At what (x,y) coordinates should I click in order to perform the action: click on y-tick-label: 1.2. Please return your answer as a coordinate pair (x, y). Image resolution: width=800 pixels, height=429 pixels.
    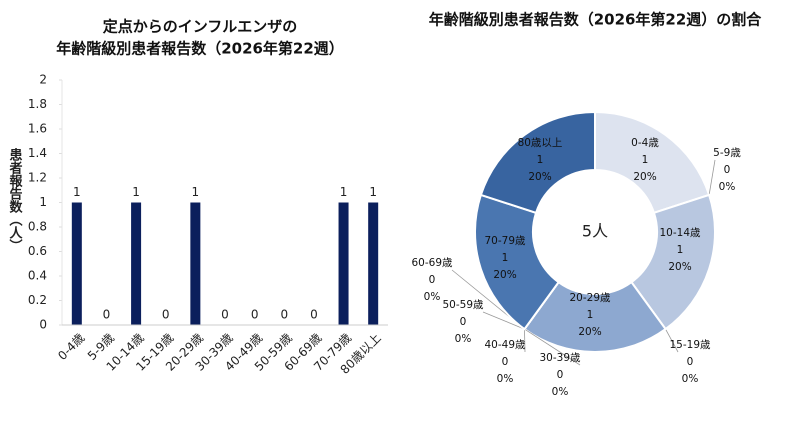
    Looking at the image, I should click on (37, 178).